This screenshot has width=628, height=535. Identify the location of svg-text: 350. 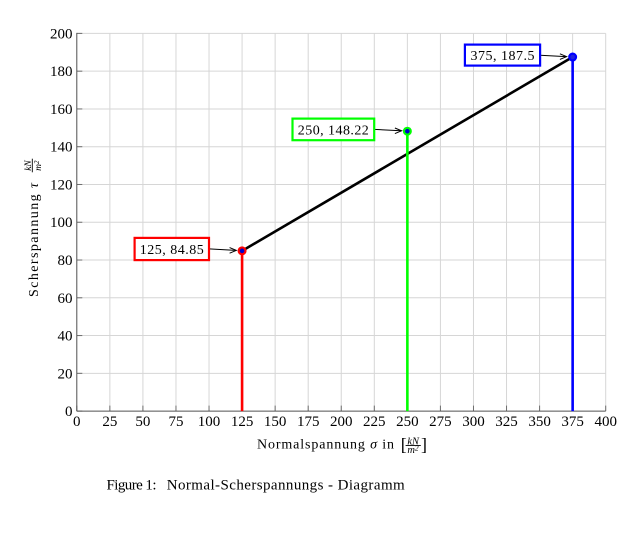
(539, 422).